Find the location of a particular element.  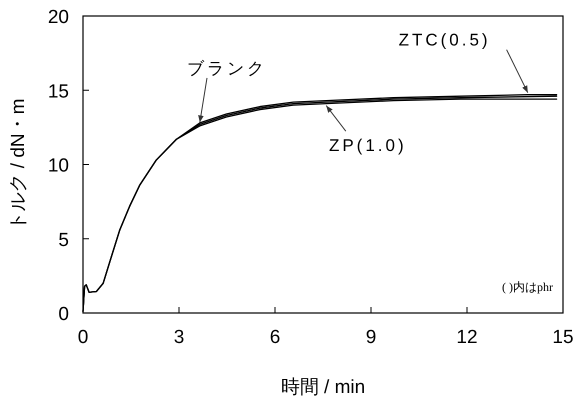

x-tick-label: 9 is located at coordinates (371, 337).